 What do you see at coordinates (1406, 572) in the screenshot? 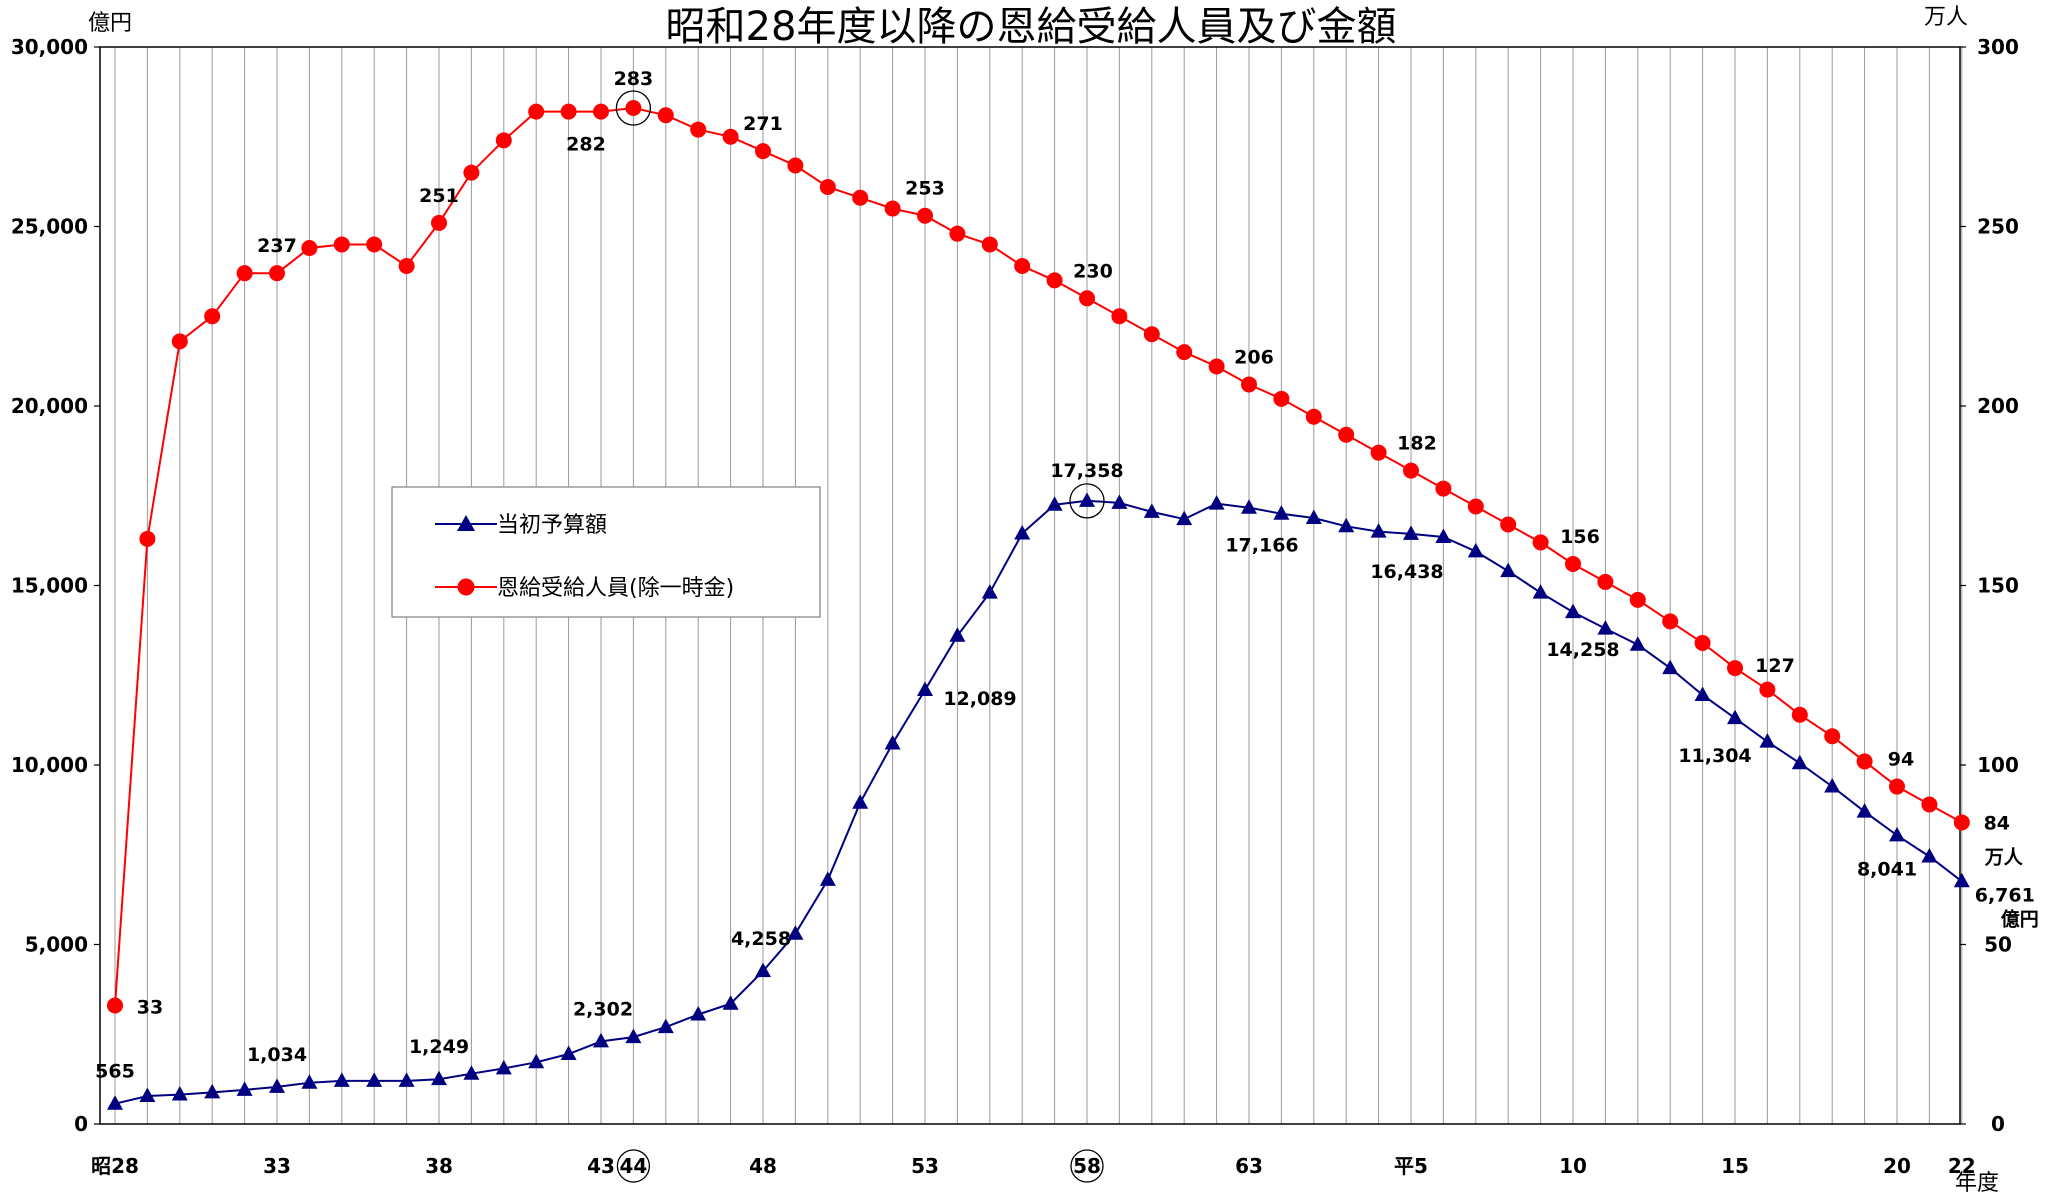
I see `budget-data-label: 16,438` at bounding box center [1406, 572].